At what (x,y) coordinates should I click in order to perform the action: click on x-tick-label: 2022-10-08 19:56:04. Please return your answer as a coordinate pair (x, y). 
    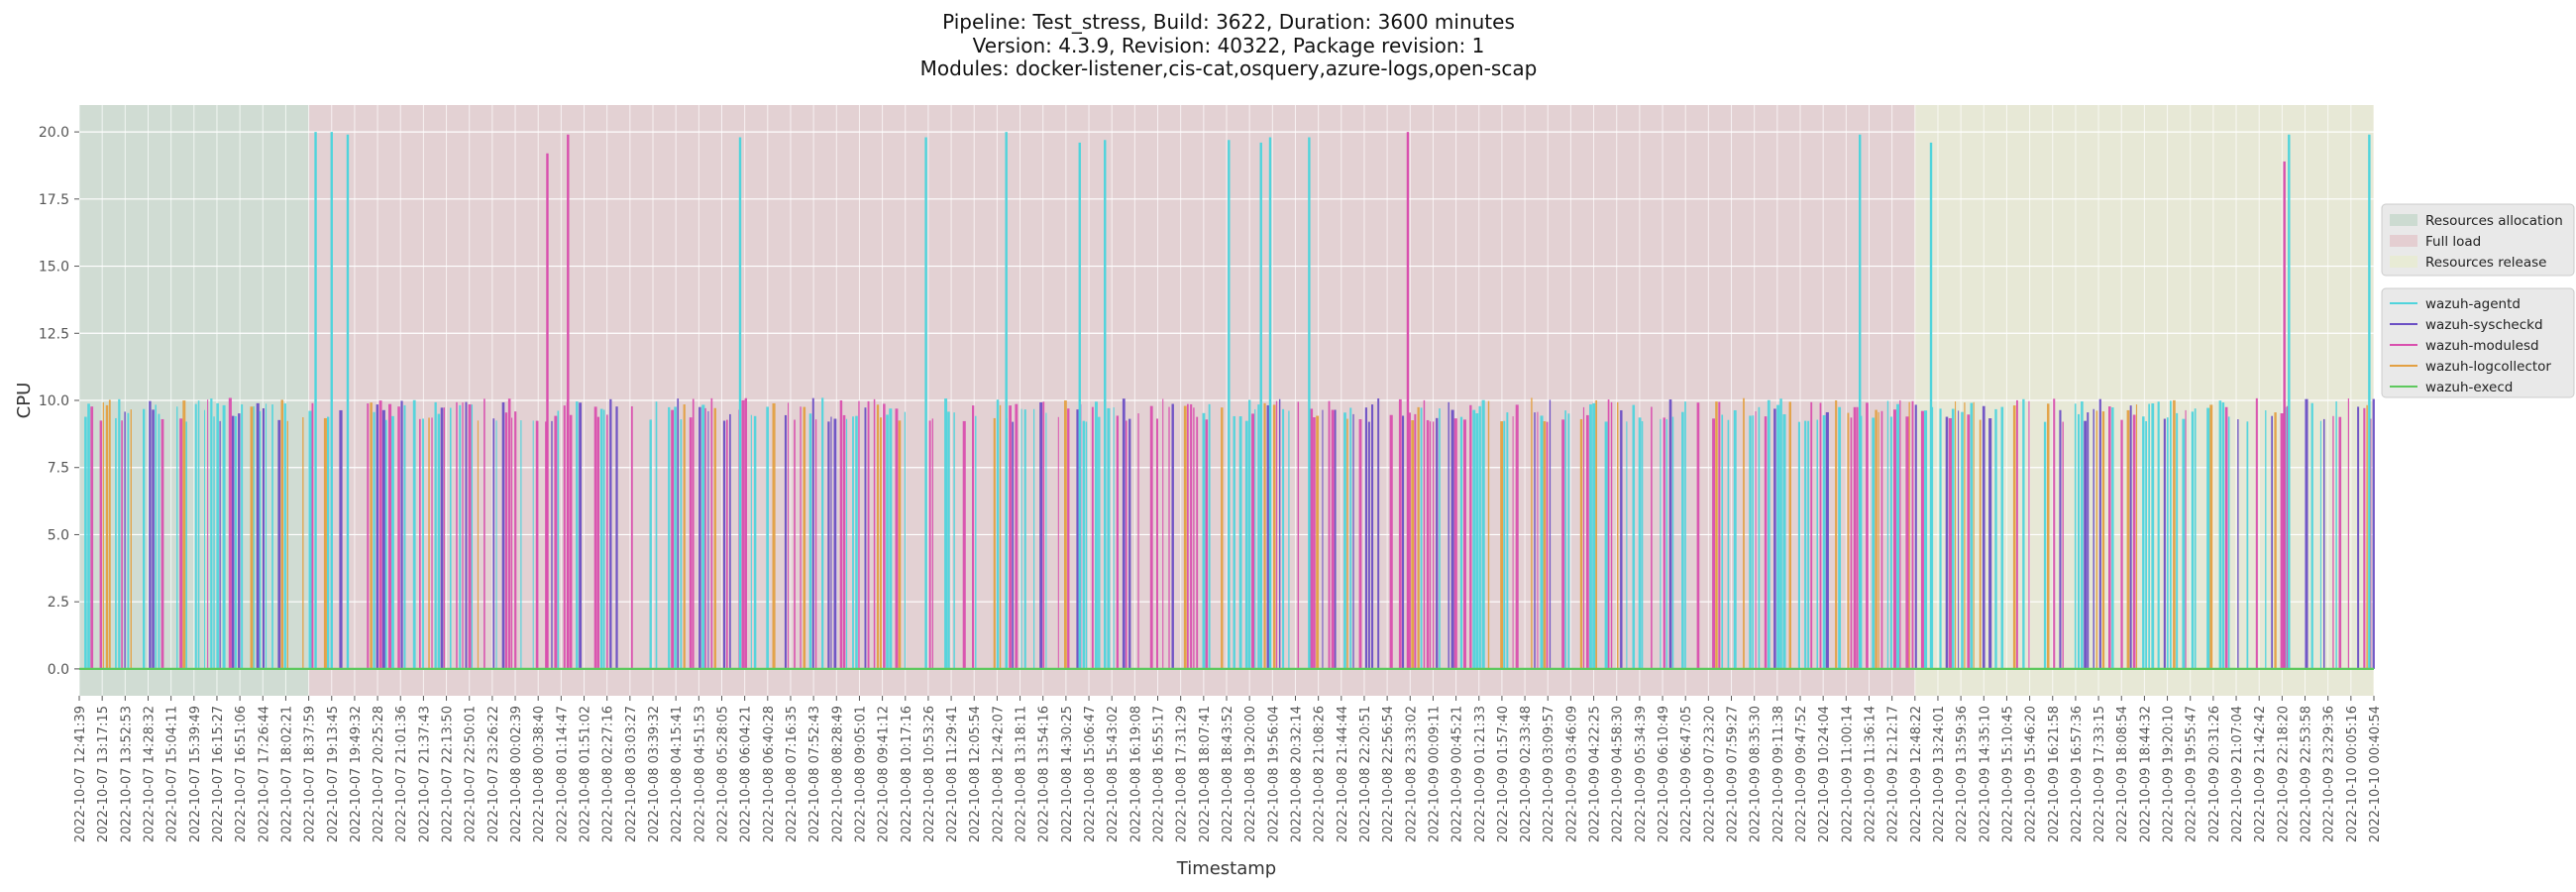
    Looking at the image, I should click on (1273, 774).